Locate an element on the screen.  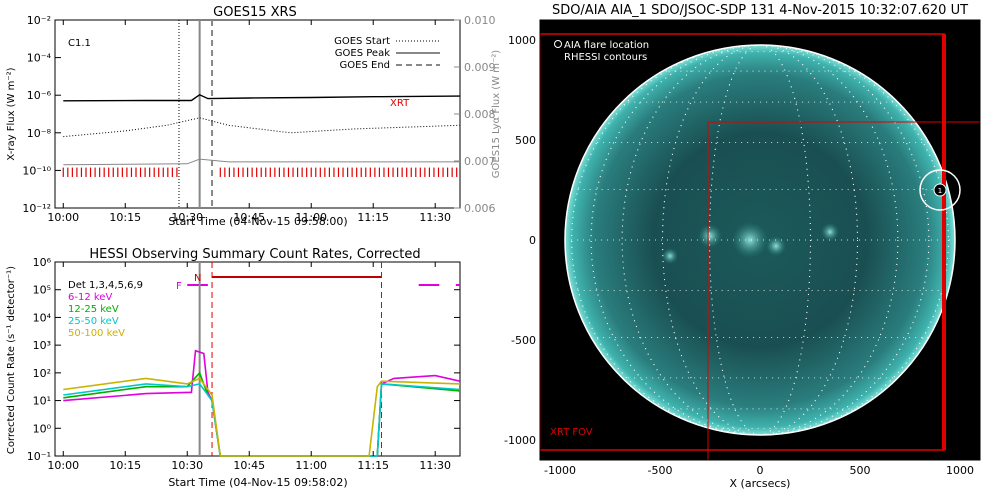
hessi-legend-25-50: 25-50 keV is located at coordinates (93, 321).